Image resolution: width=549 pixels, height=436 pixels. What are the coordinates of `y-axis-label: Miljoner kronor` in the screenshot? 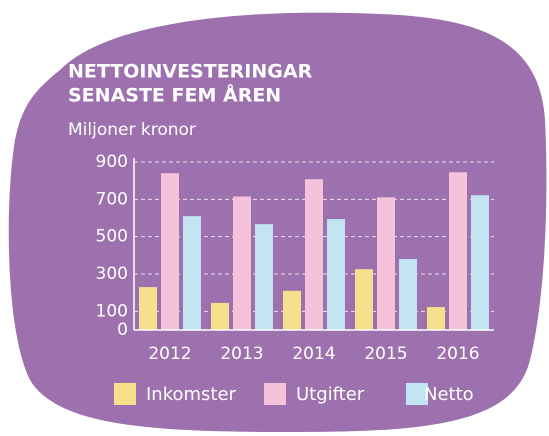 It's located at (132, 130).